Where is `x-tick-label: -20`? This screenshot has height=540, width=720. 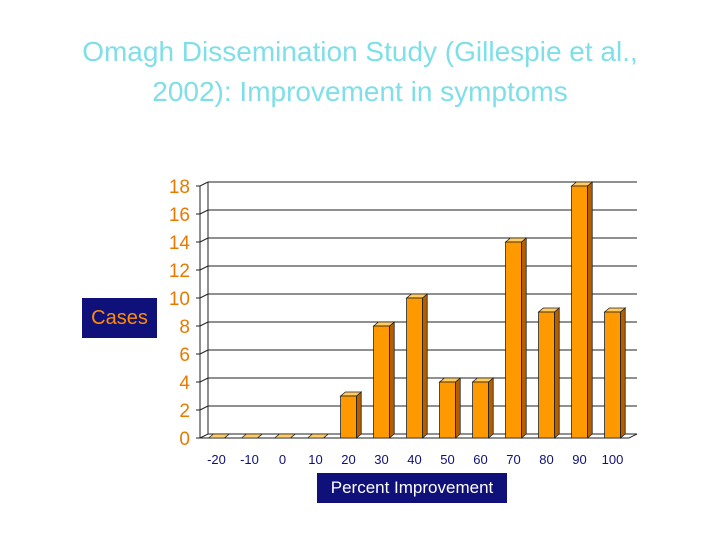
x-tick-label: -20 is located at coordinates (216, 459).